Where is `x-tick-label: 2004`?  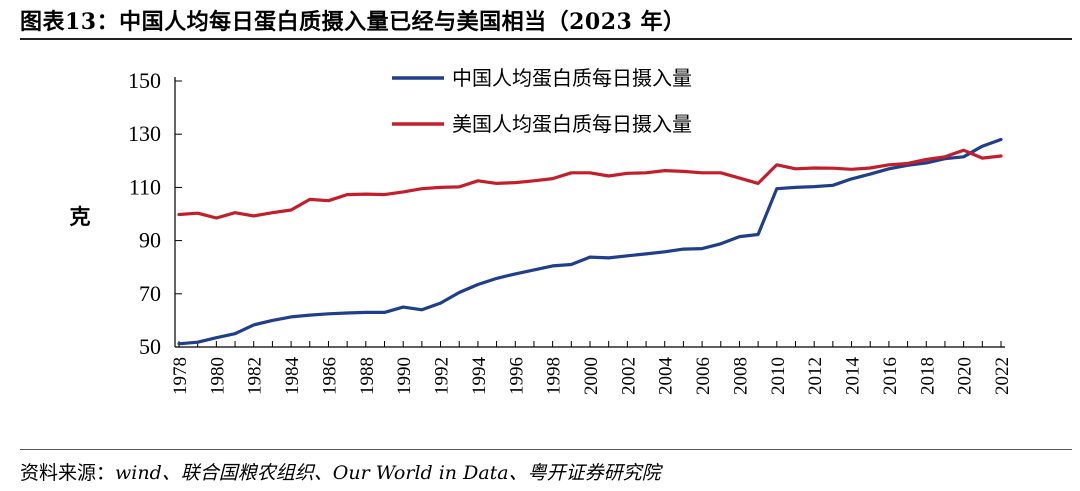 x-tick-label: 2004 is located at coordinates (666, 376).